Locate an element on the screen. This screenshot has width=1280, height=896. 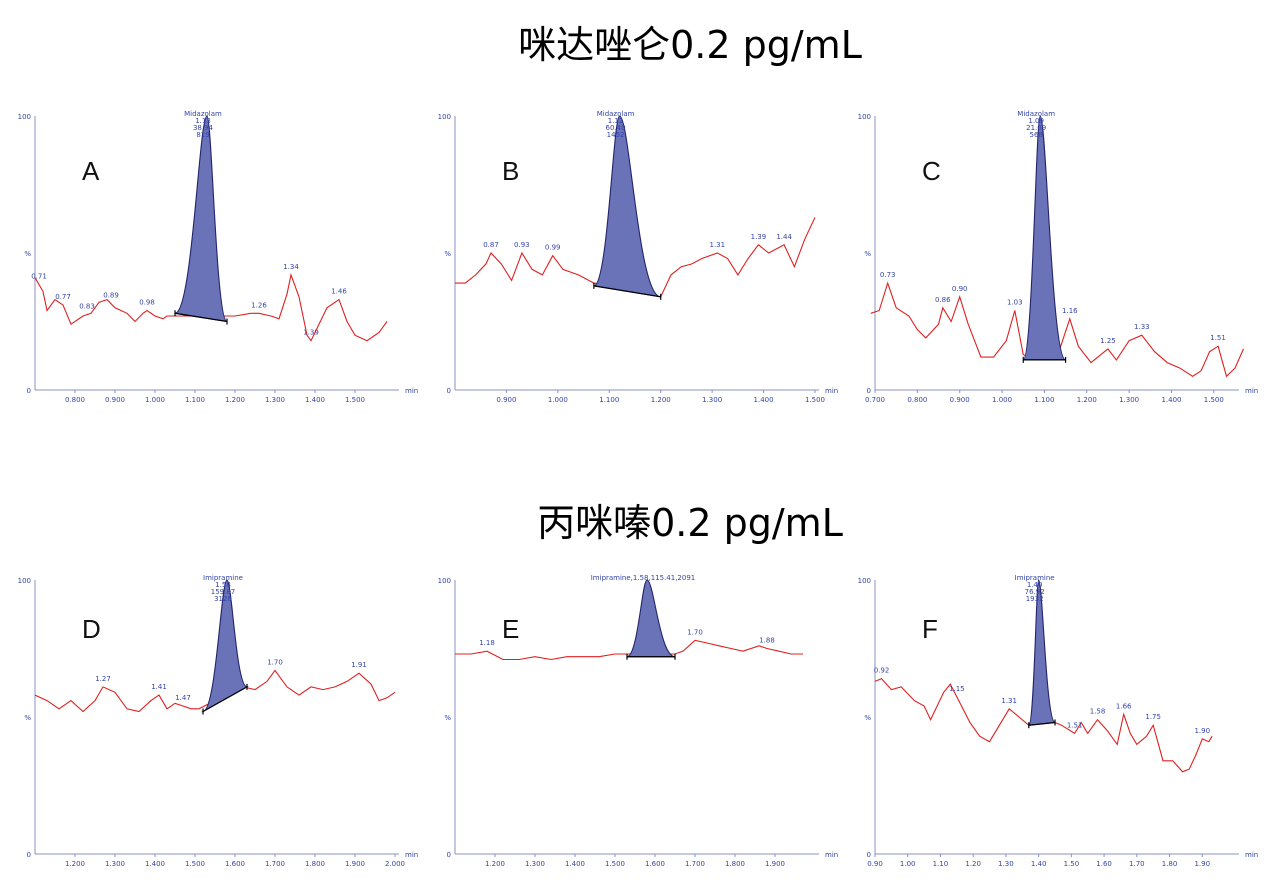
retention-time-label: 1.70 is located at coordinates (695, 632).